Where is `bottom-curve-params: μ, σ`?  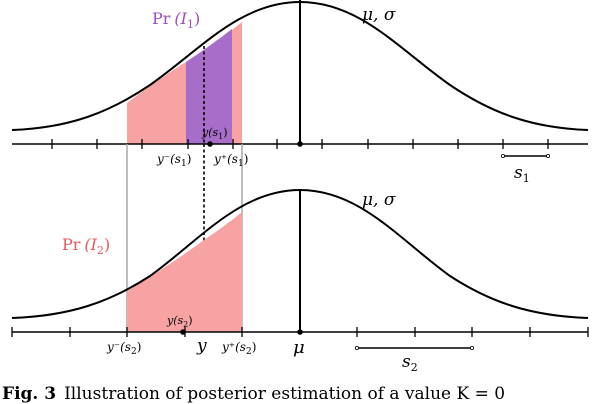 bottom-curve-params: μ, σ is located at coordinates (379, 200).